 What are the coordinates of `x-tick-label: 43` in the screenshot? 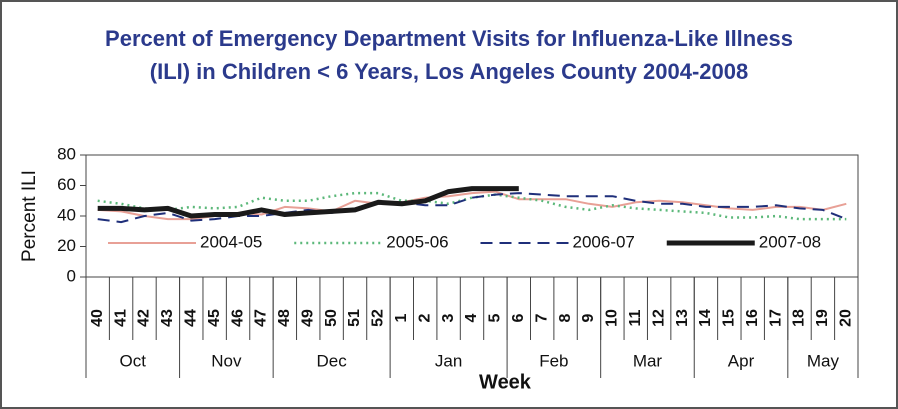 It's located at (167, 318).